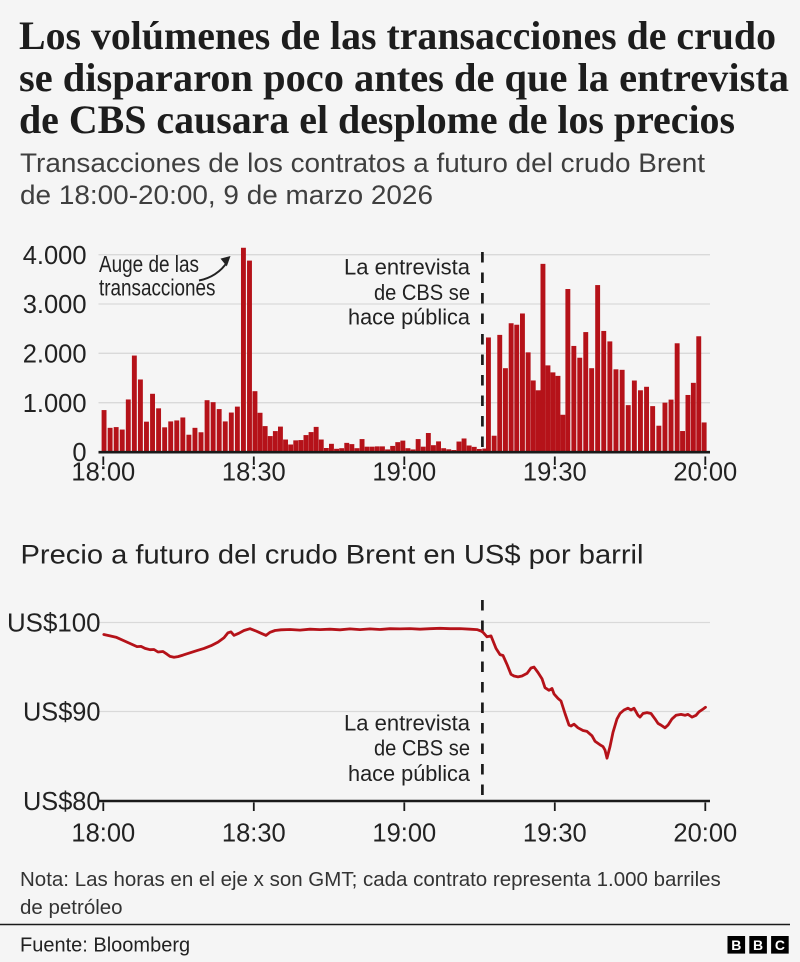  I want to click on svg-text: 3.000, so click(55, 305).